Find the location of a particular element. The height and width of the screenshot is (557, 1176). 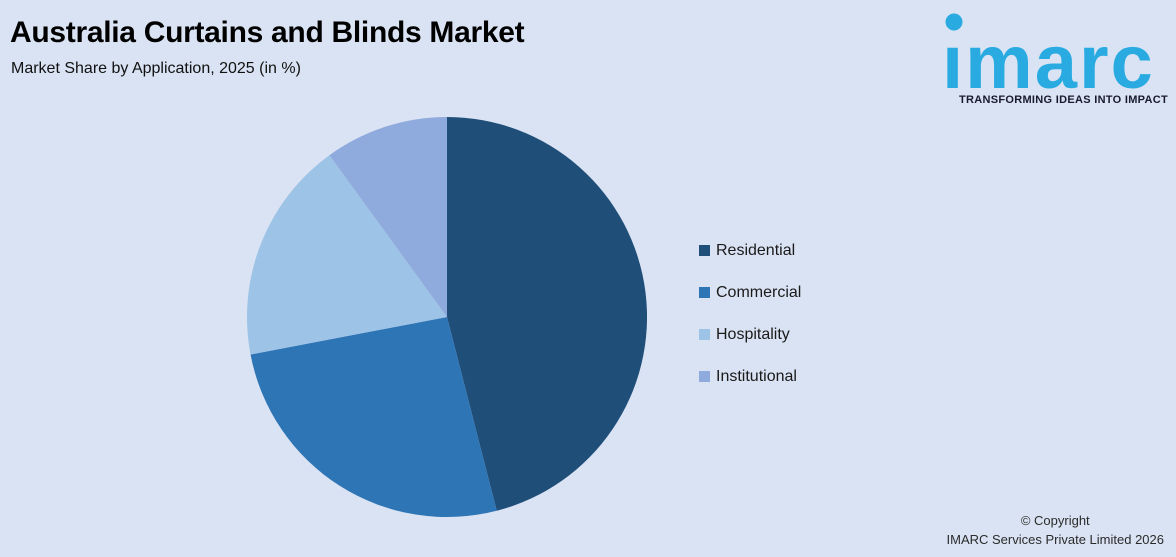

legend-label-institutional: Institutional is located at coordinates (756, 376).